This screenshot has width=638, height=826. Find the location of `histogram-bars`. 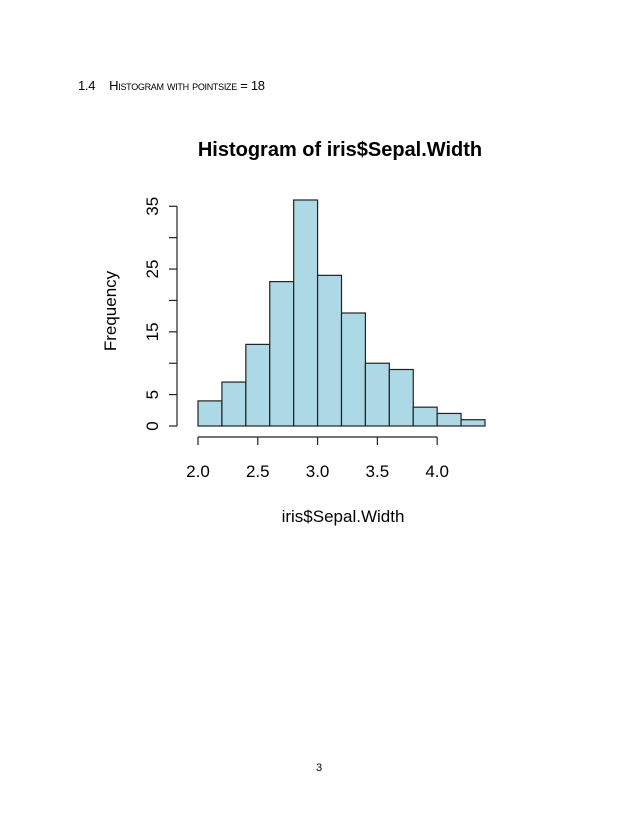

histogram-bars is located at coordinates (341, 313).